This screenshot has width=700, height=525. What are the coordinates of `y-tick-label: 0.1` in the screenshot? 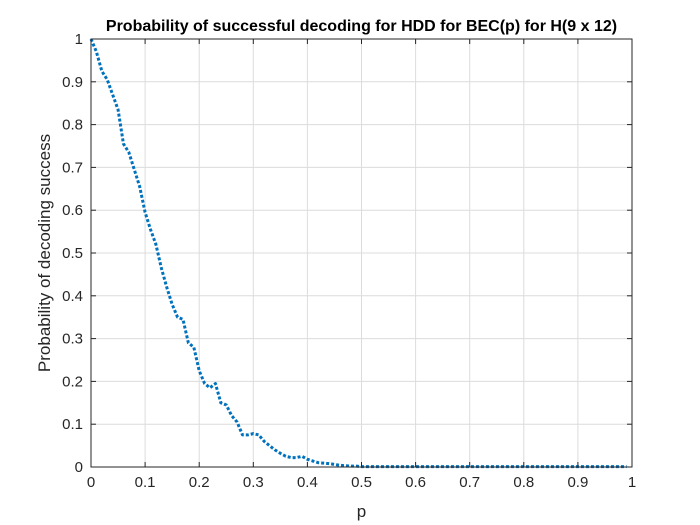 It's located at (72, 424).